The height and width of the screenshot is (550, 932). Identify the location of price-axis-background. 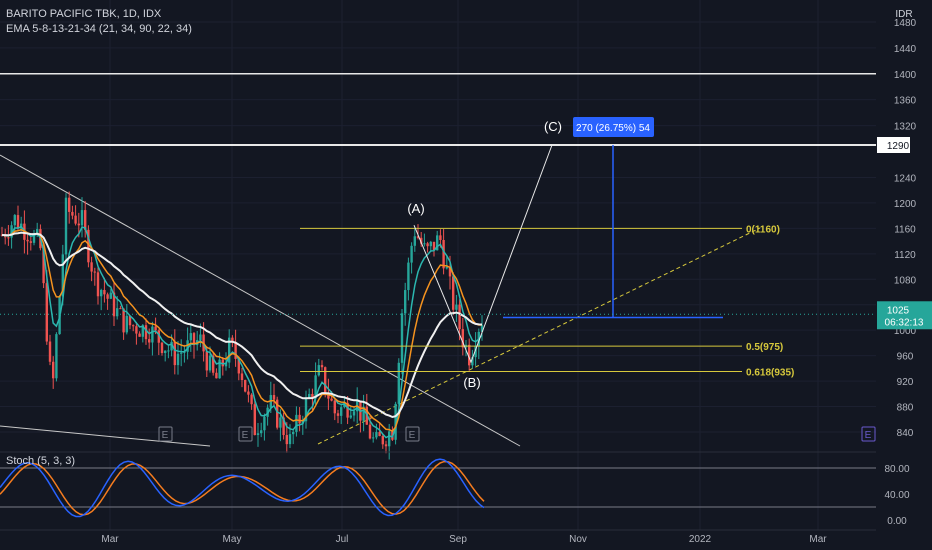
(904, 275).